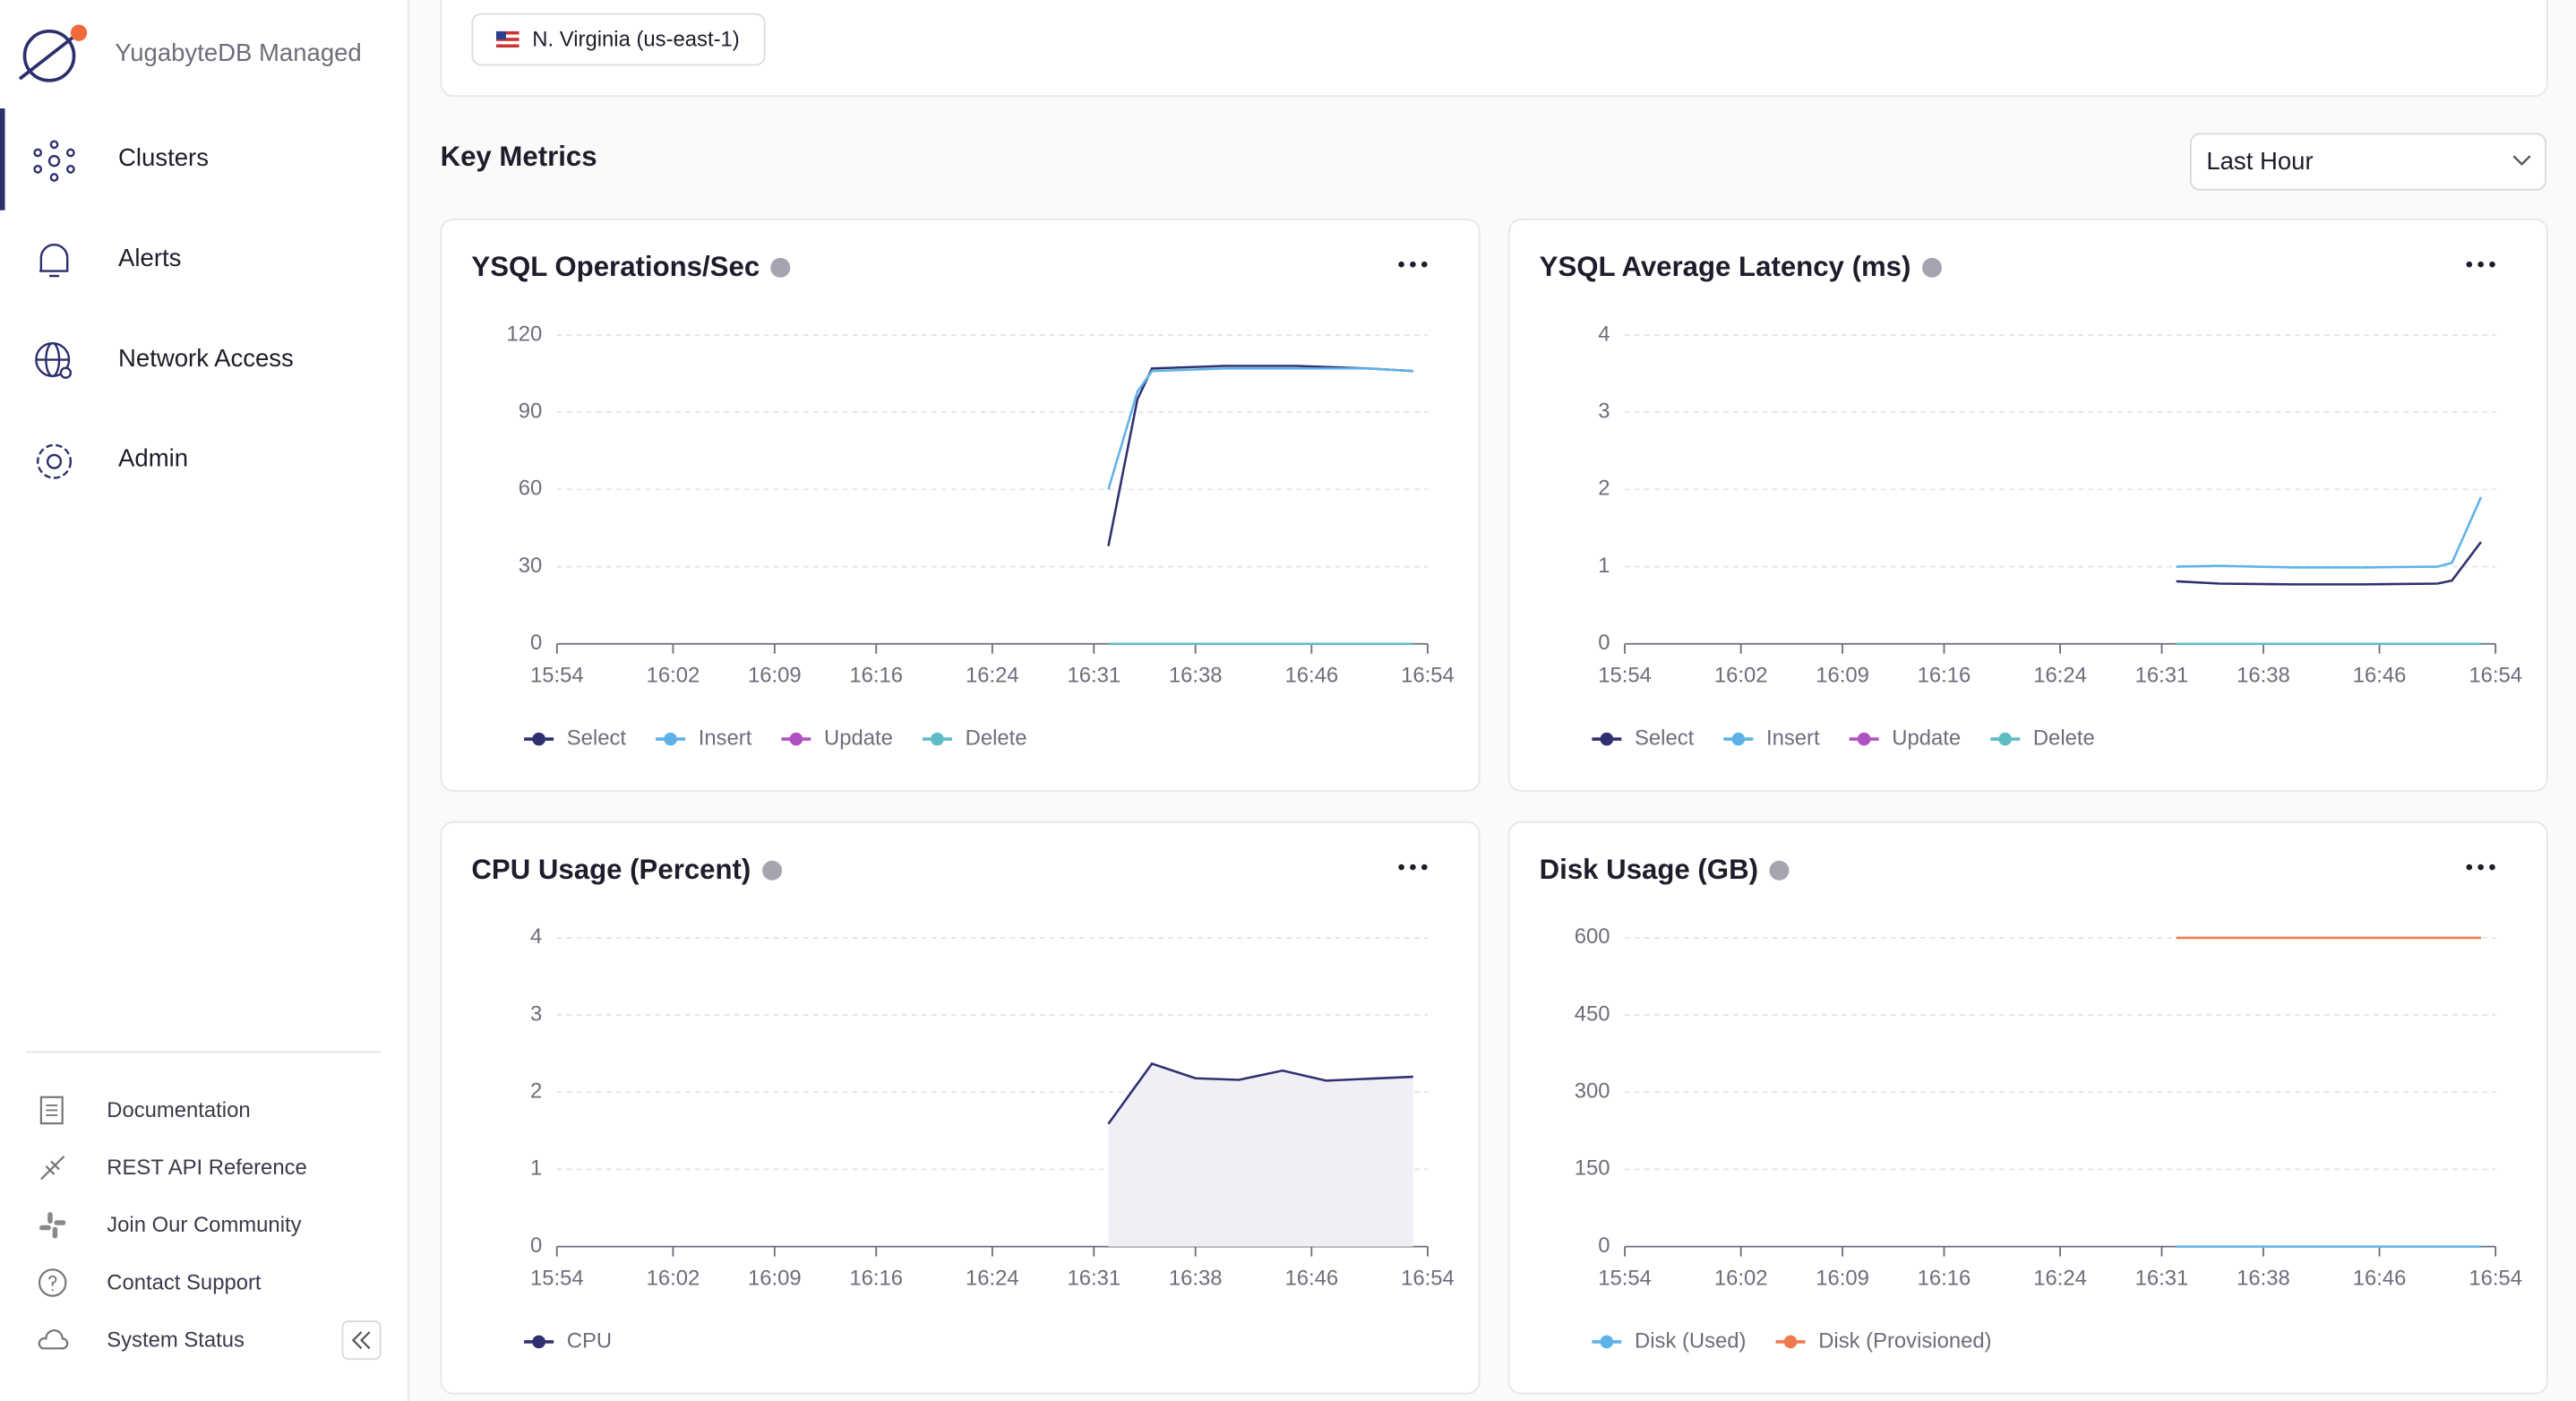  Describe the element at coordinates (1884, 1340) in the screenshot. I see `legend-item: Disk (Provisioned)` at that location.